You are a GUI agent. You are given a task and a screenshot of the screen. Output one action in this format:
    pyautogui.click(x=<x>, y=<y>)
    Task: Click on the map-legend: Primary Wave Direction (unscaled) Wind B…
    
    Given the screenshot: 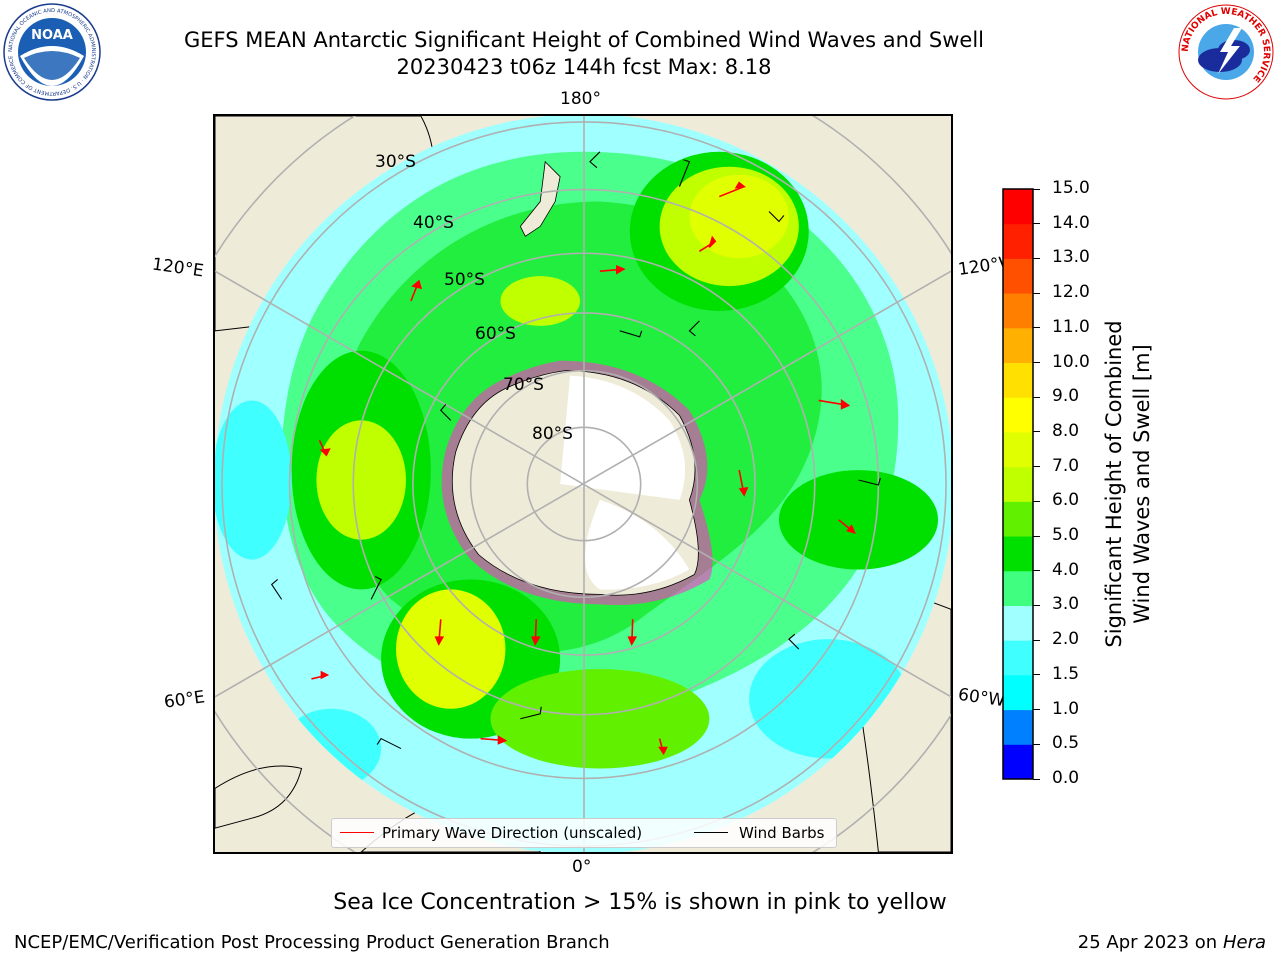 What is the action you would take?
    pyautogui.click(x=584, y=833)
    